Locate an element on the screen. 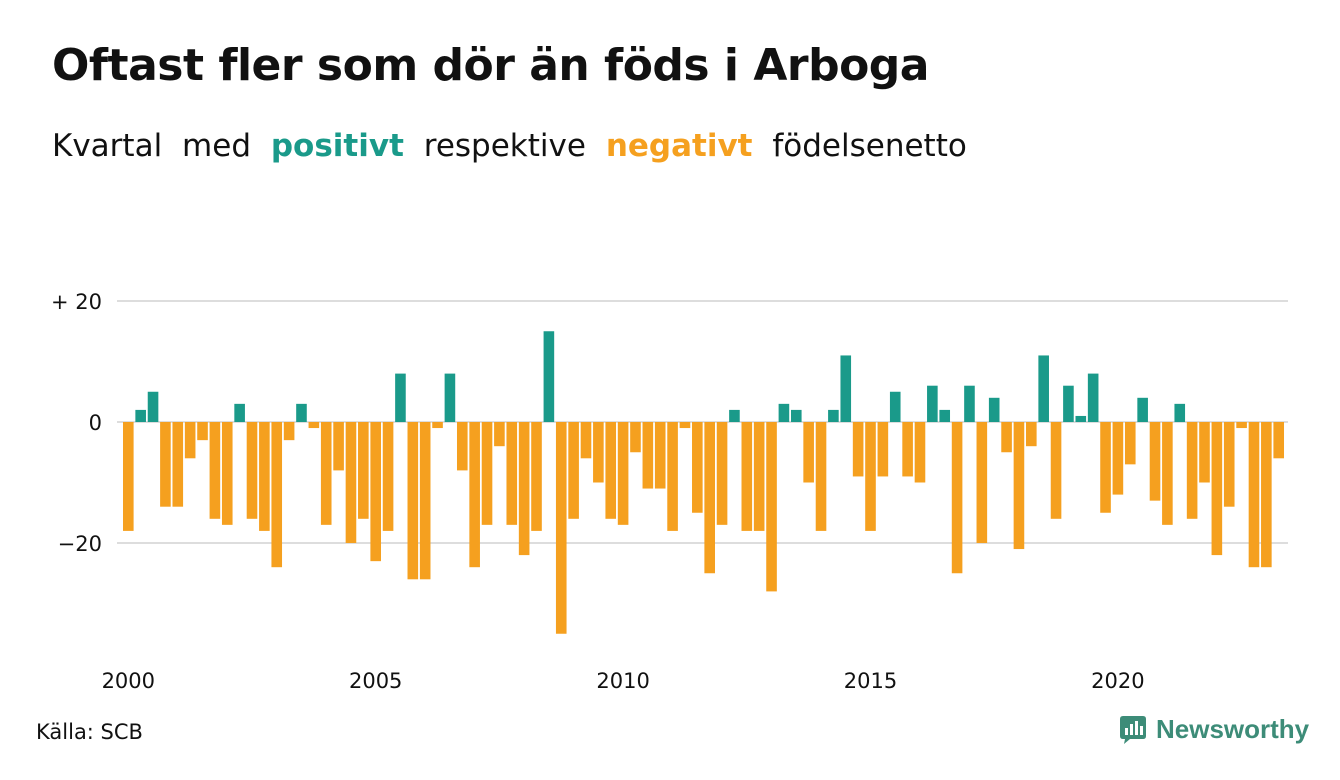 This screenshot has height=780, width=1340. subtitle-text-respektive: respektive is located at coordinates (504, 146).